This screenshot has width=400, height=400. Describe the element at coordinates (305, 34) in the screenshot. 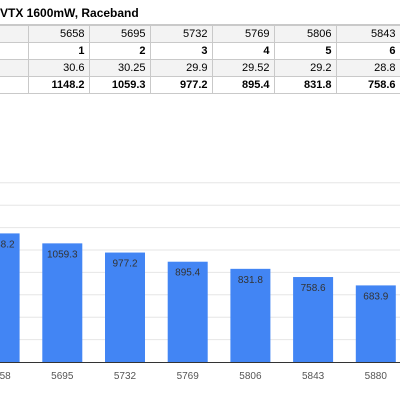

I see `table-cell: 5806` at that location.